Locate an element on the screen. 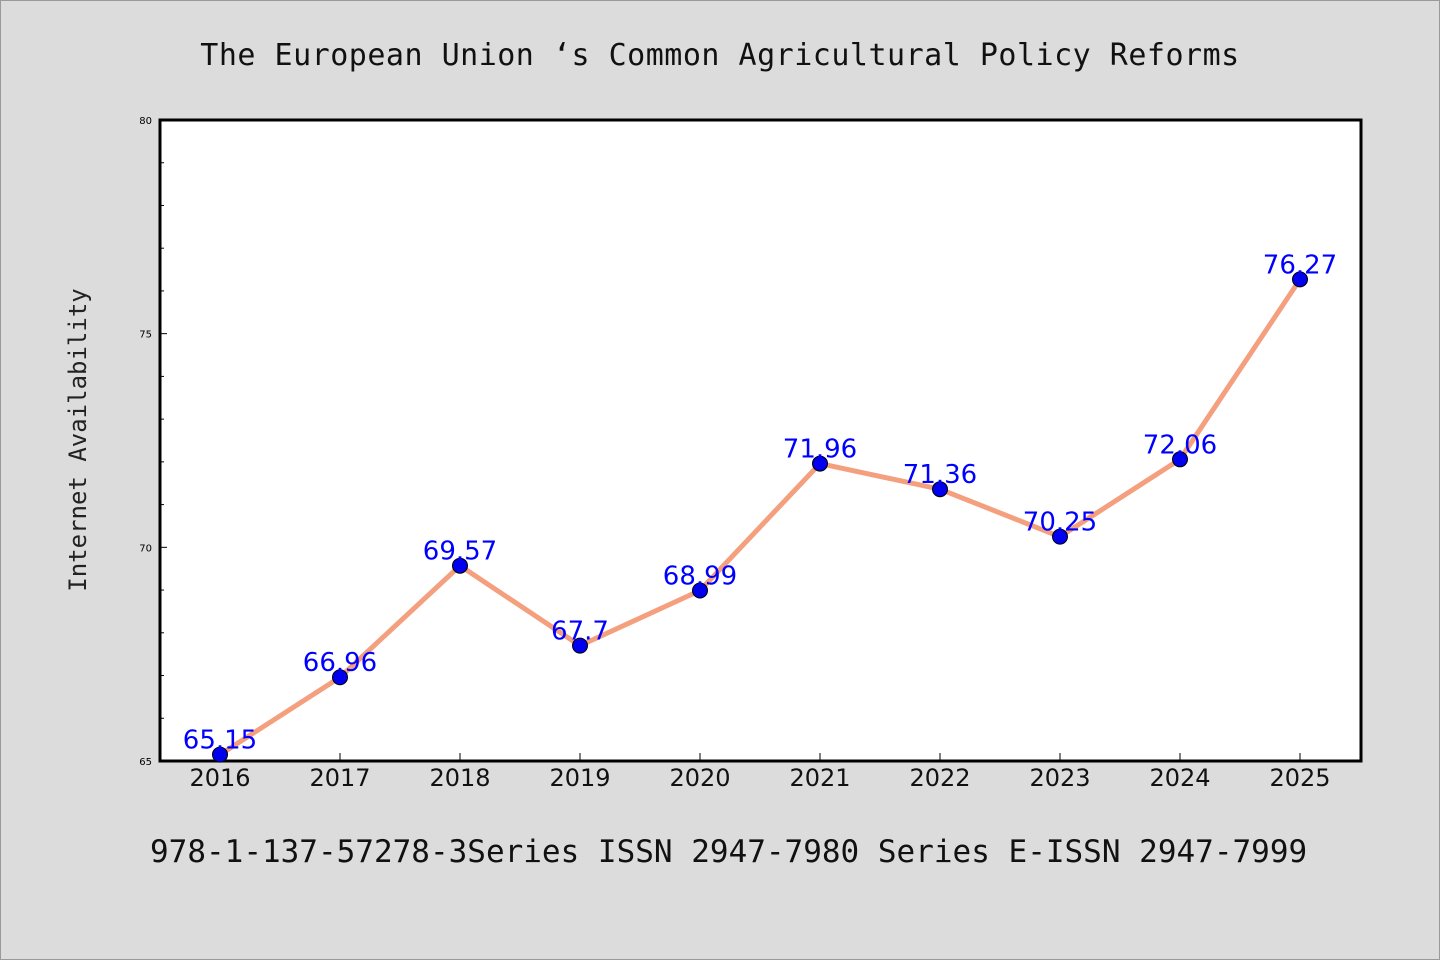  x-tick-label: 2017 is located at coordinates (339, 778).